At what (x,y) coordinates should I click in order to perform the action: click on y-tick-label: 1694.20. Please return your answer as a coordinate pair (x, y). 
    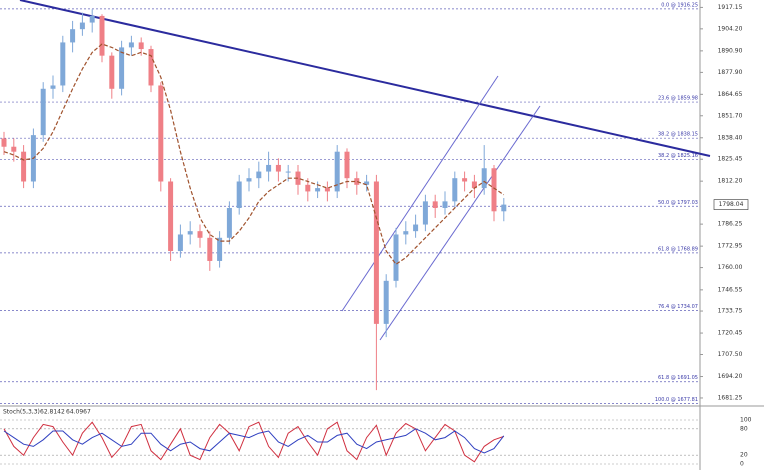
    Looking at the image, I should click on (730, 376).